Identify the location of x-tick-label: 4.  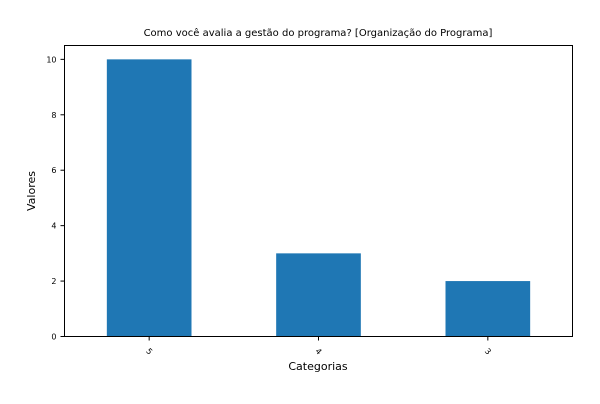
(319, 352).